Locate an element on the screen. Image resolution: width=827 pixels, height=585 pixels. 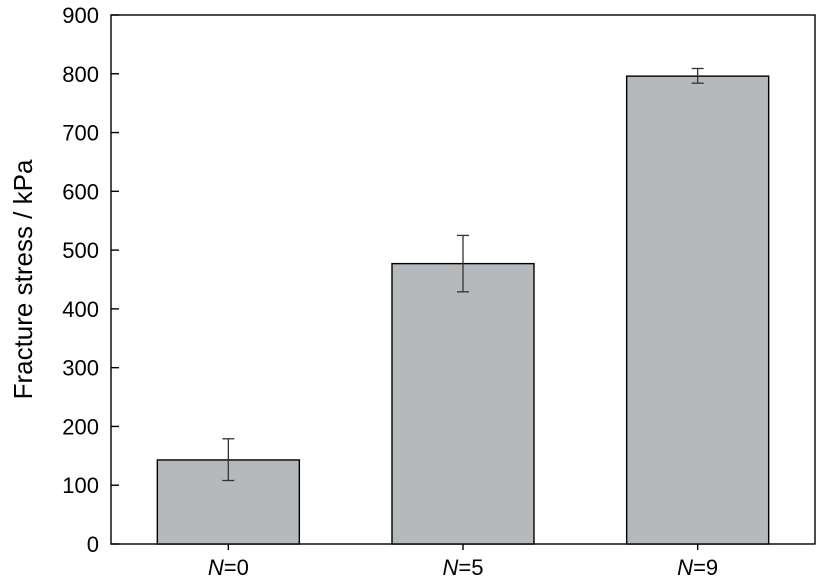
x-tick-label: N=9 is located at coordinates (697, 567).